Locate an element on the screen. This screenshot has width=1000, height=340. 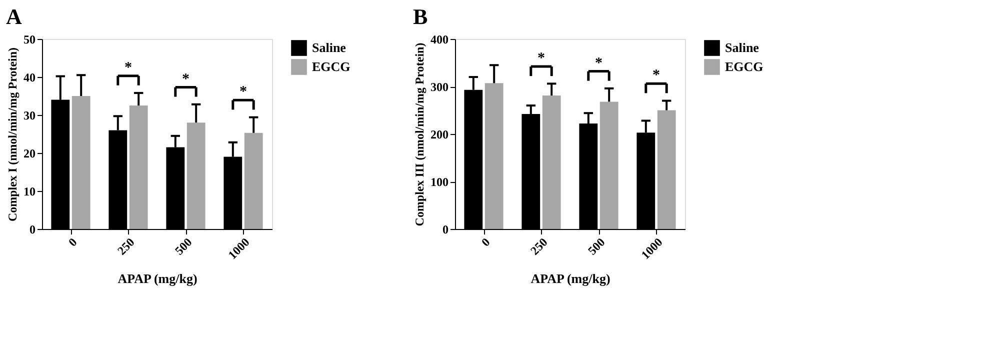
y-tick-label: 300 is located at coordinates (439, 87).